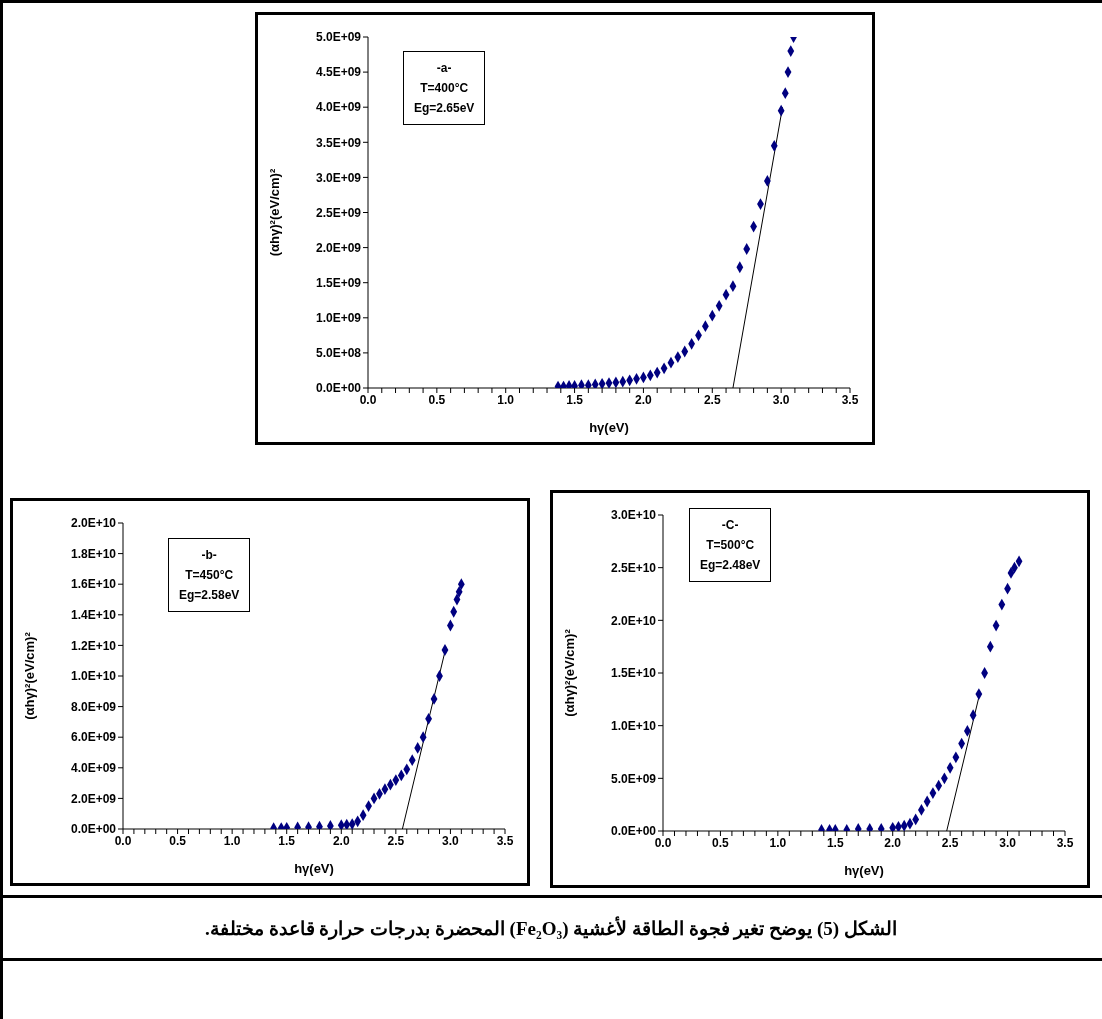 The width and height of the screenshot is (1102, 1019). What do you see at coordinates (209, 555) in the screenshot?
I see `annotation: -b-` at bounding box center [209, 555].